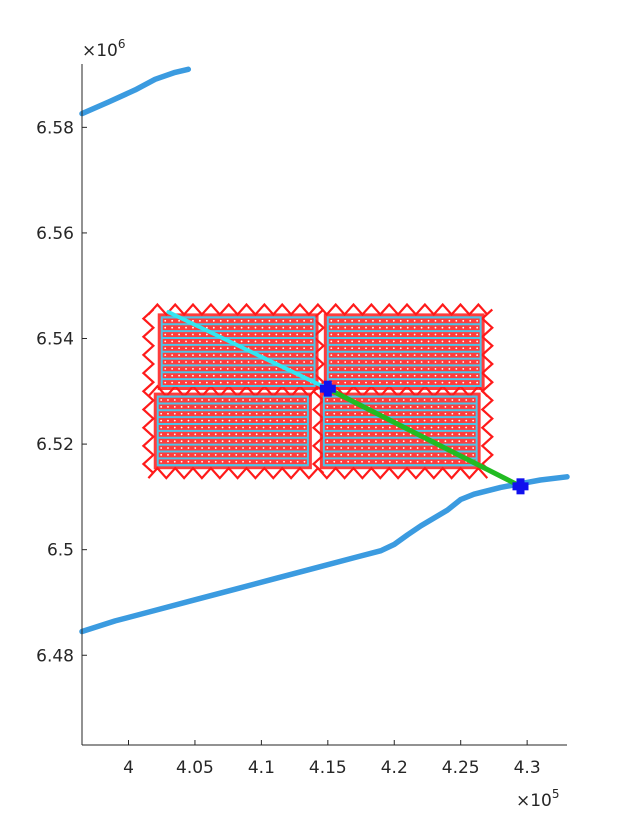 This screenshot has width=628, height=840. Describe the element at coordinates (60, 551) in the screenshot. I see `y-tick-label: 6.5` at that location.